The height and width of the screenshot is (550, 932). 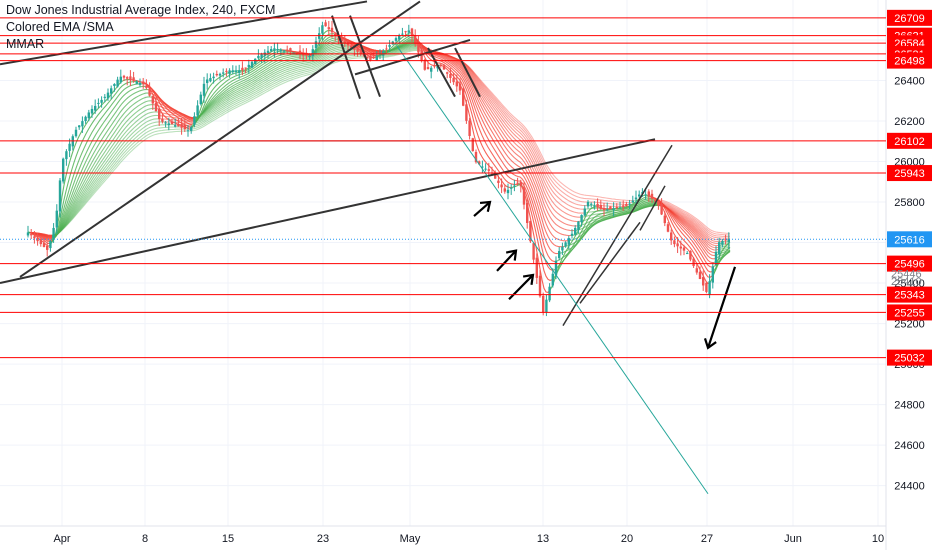 I want to click on arrow-down-head, so click(x=710, y=344).